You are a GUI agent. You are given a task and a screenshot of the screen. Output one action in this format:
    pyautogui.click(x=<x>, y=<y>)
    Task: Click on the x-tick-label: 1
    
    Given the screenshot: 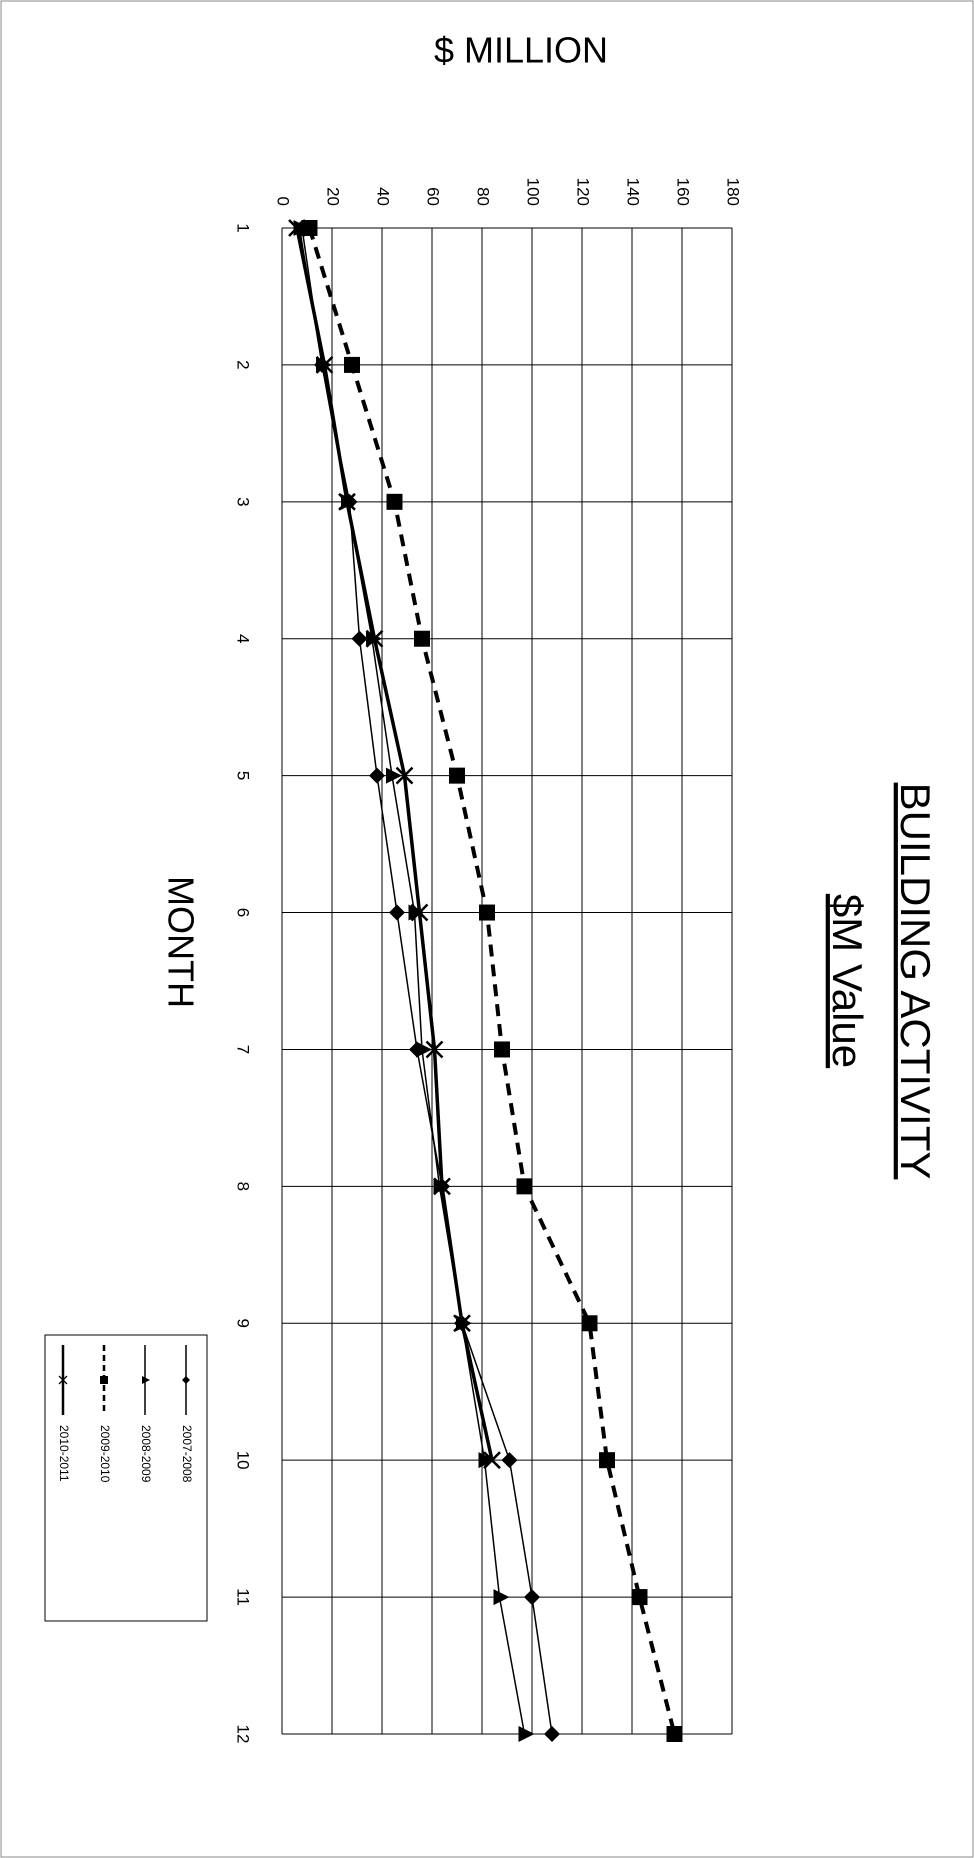 What is the action you would take?
    pyautogui.click(x=243, y=227)
    